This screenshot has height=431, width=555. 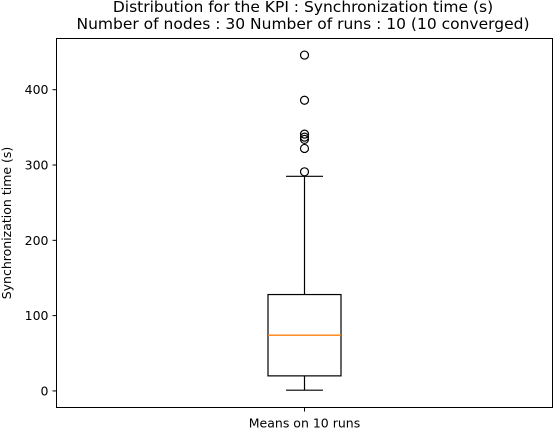 What do you see at coordinates (45, 390) in the screenshot?
I see `y-tick-label-0: 0` at bounding box center [45, 390].